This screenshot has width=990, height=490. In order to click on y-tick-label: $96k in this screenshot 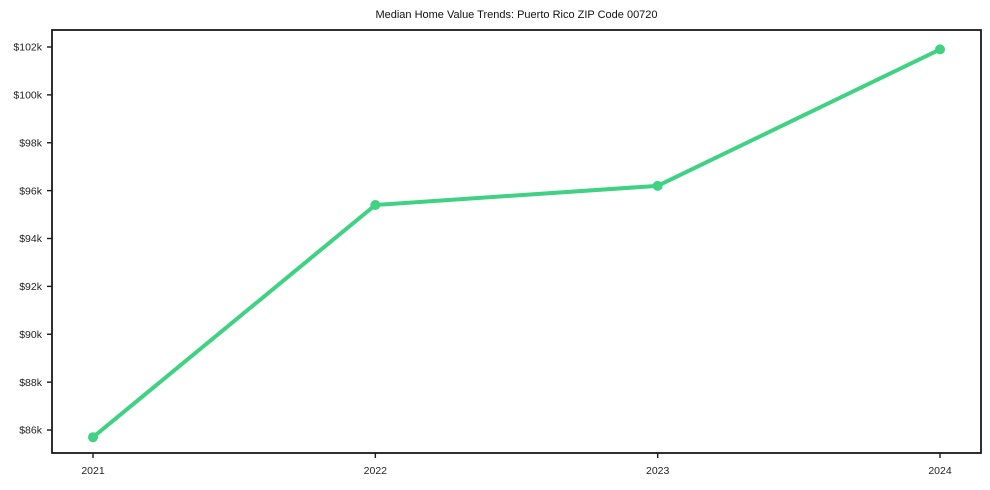, I will do `click(31, 191)`.